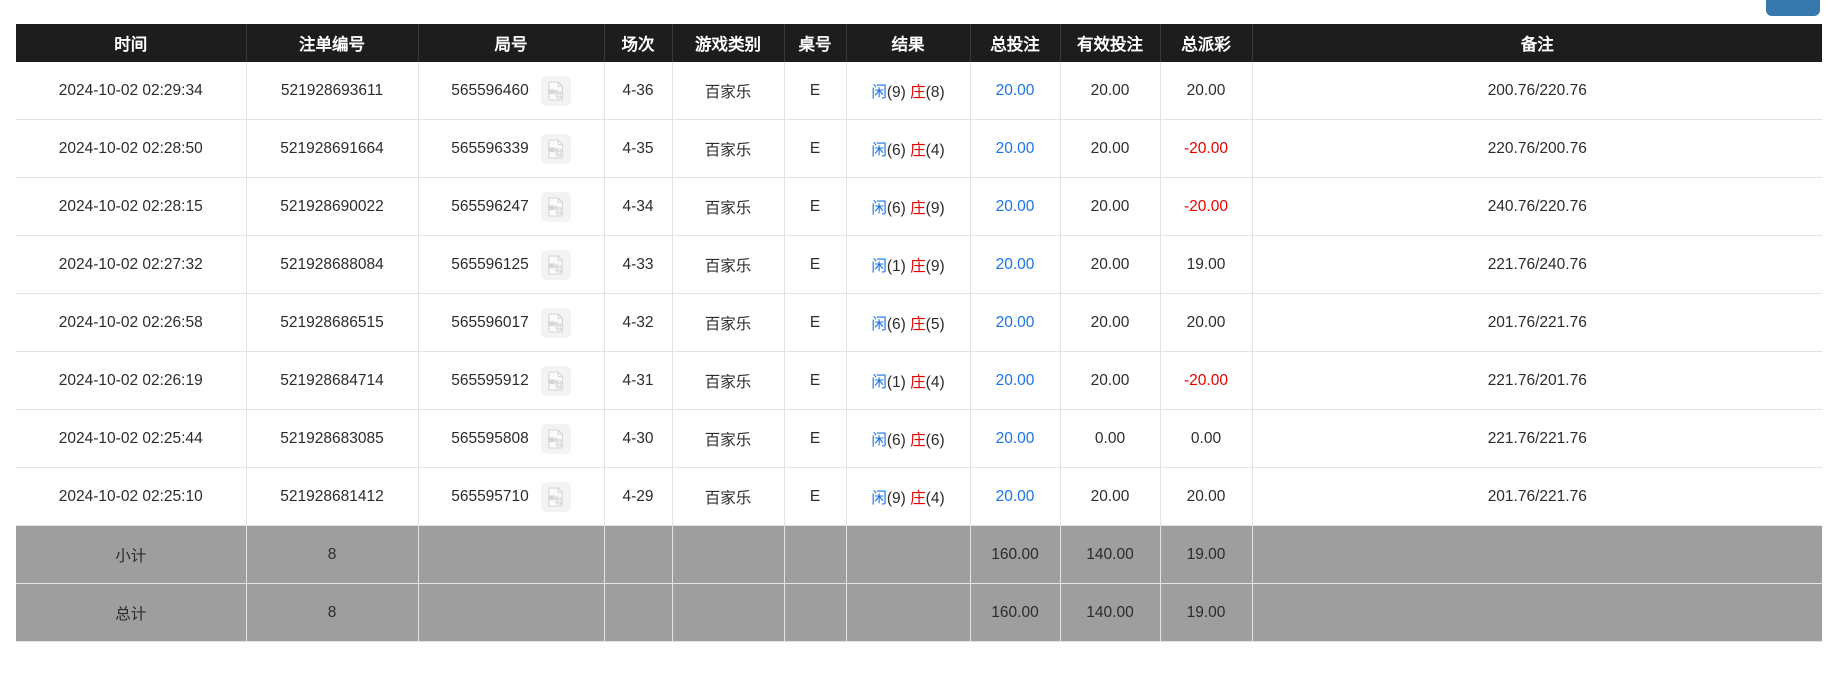 This screenshot has height=685, width=1838. I want to click on column-header-shift: 场次, so click(638, 43).